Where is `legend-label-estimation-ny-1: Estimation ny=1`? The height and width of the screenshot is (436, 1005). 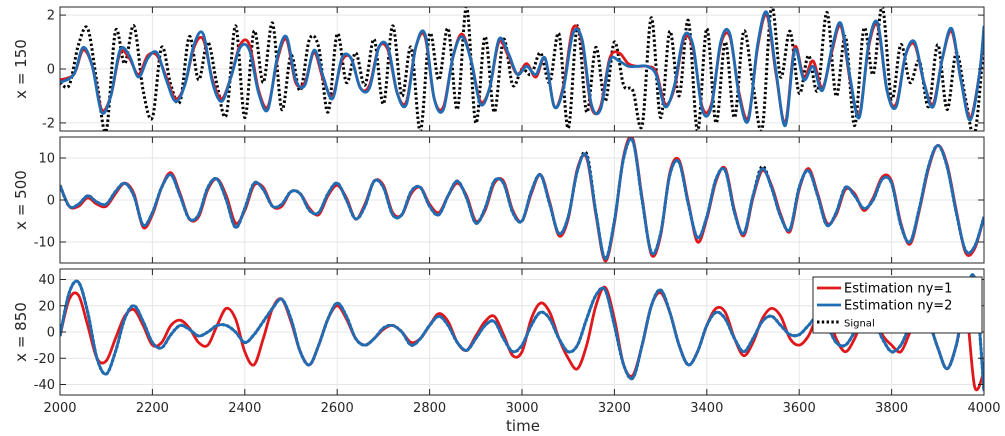
legend-label-estimation-ny-1: Estimation ny=1 is located at coordinates (898, 289).